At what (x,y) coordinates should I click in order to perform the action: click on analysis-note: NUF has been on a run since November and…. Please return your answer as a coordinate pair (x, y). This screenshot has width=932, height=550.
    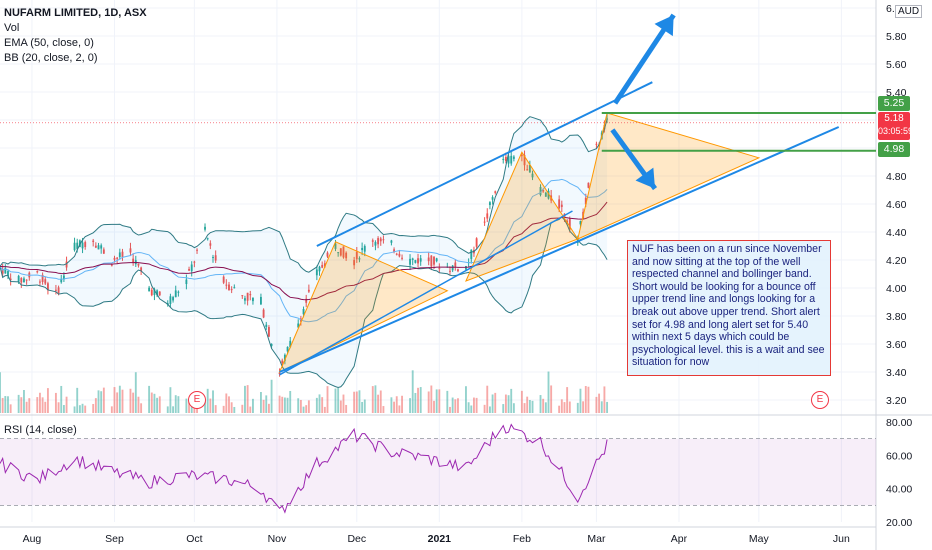
    Looking at the image, I should click on (729, 308).